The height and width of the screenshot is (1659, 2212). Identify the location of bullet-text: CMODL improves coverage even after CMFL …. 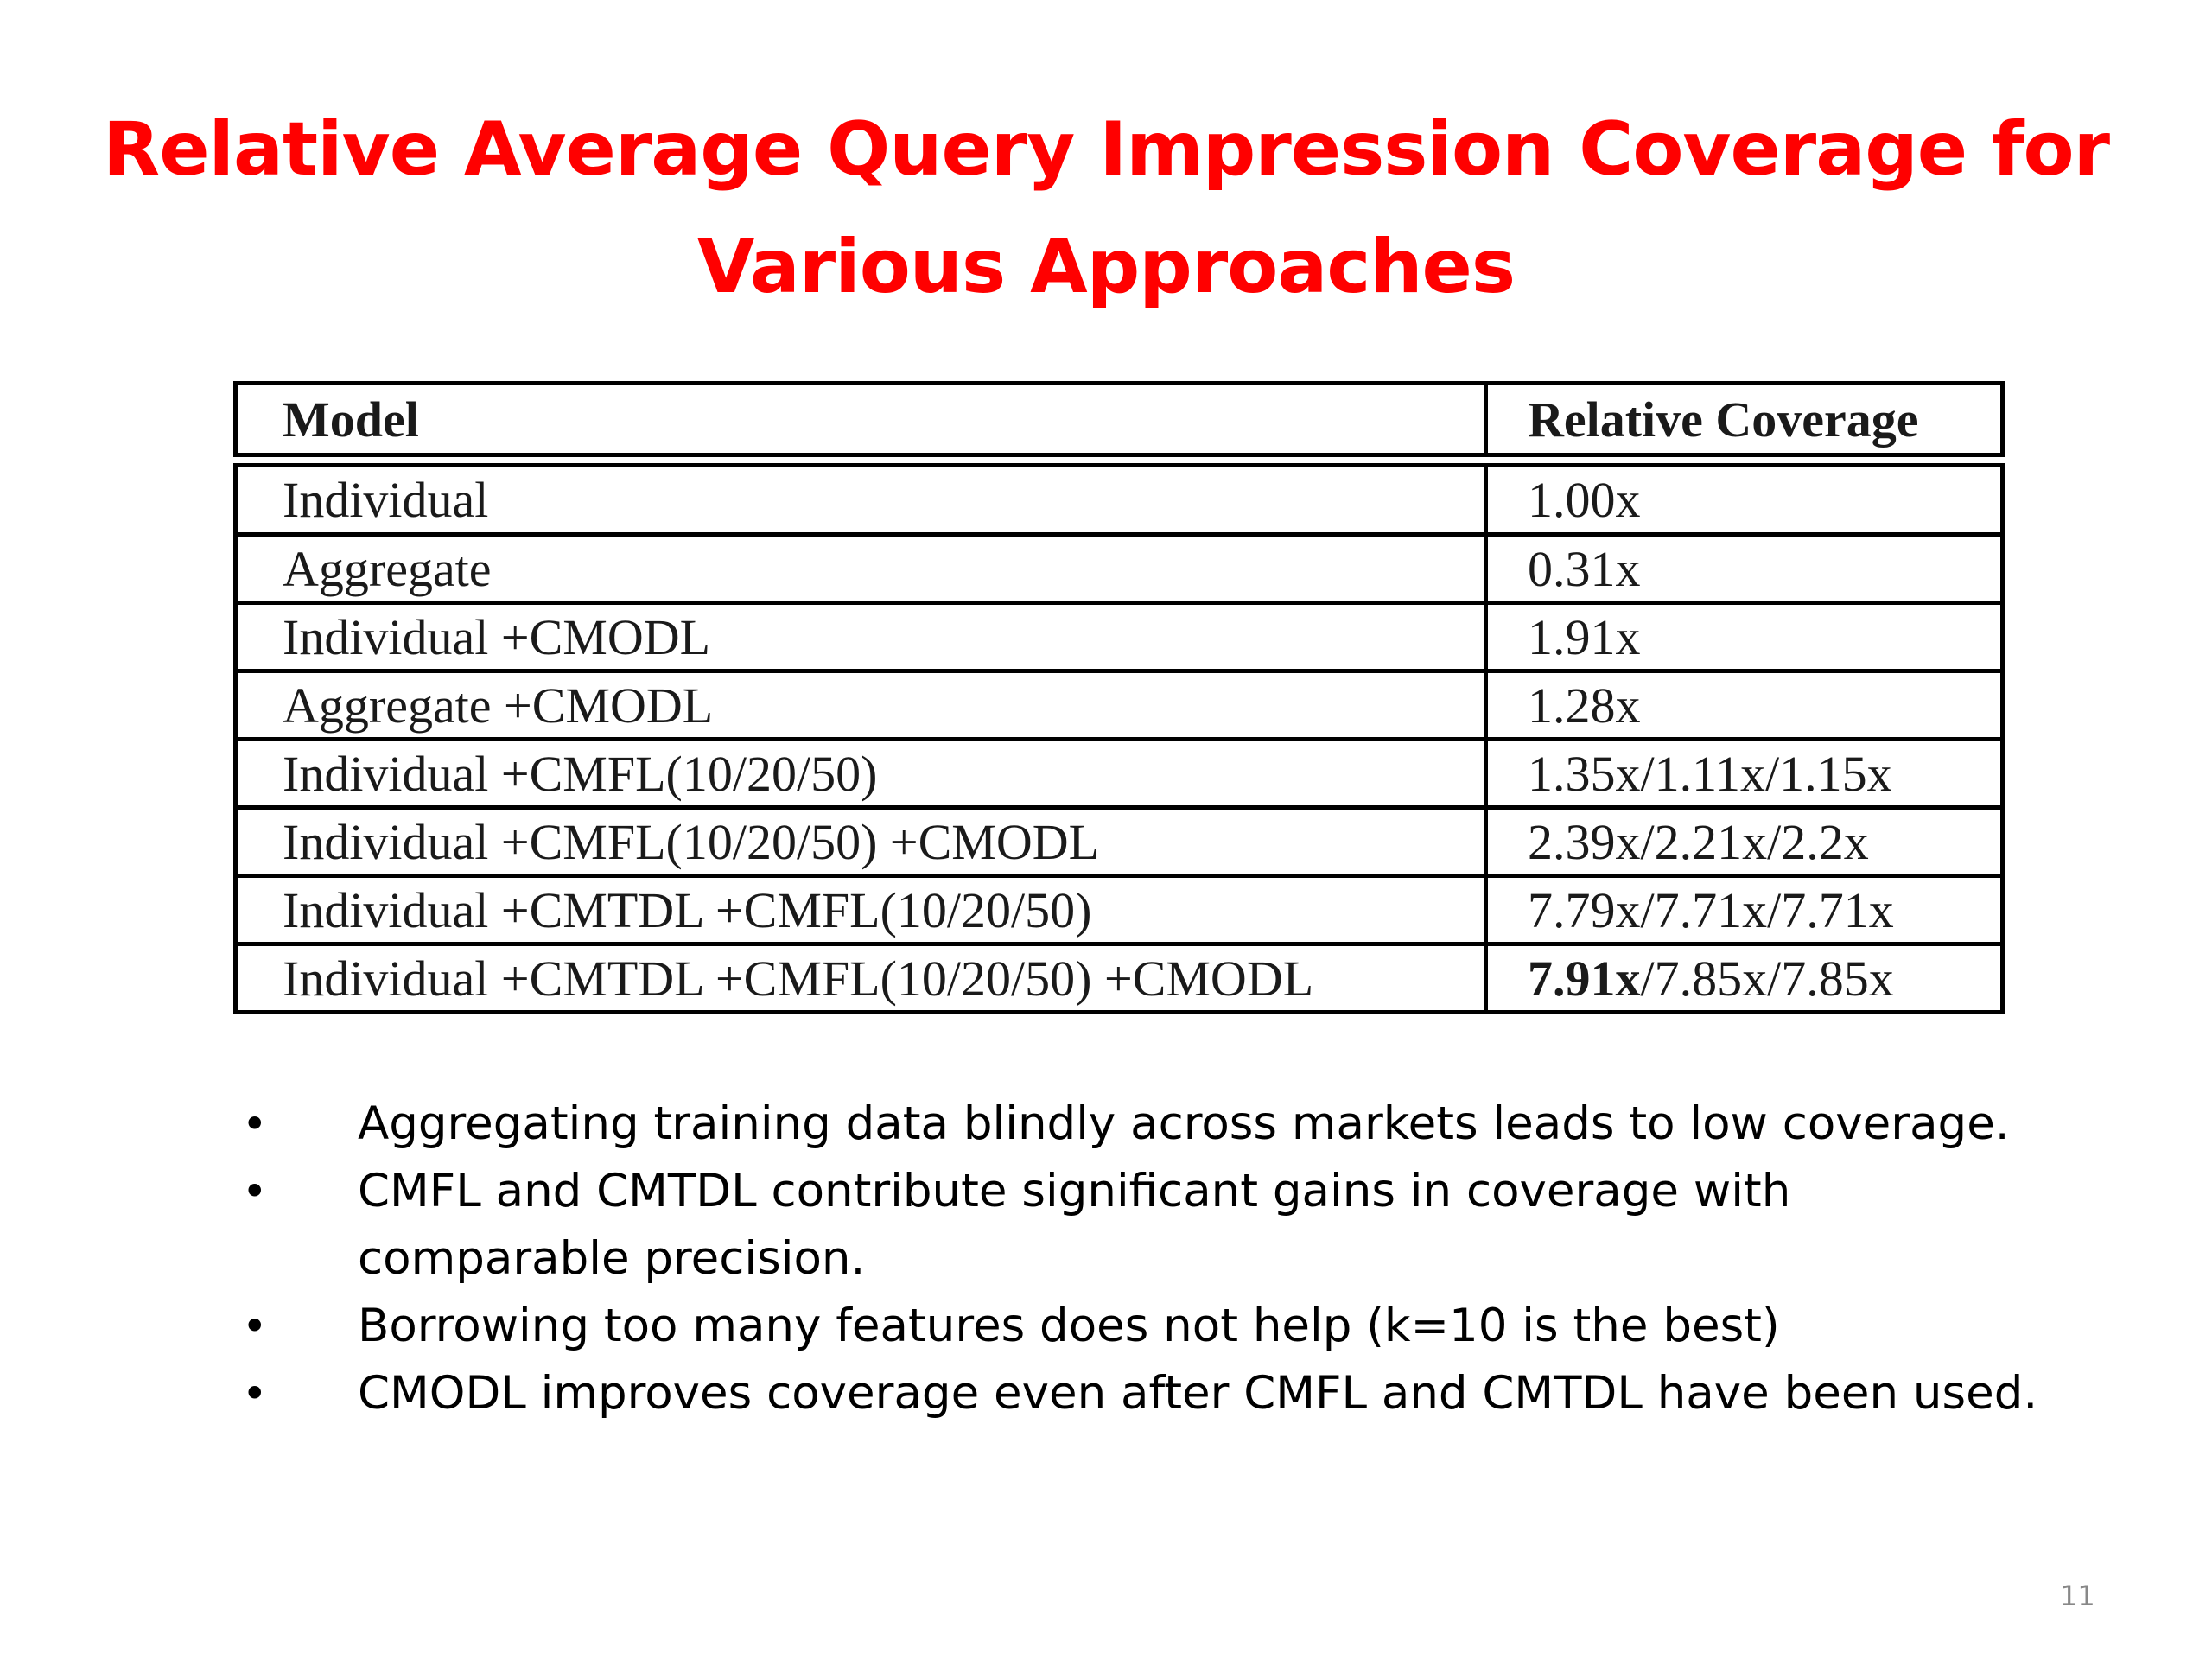
(1198, 1393).